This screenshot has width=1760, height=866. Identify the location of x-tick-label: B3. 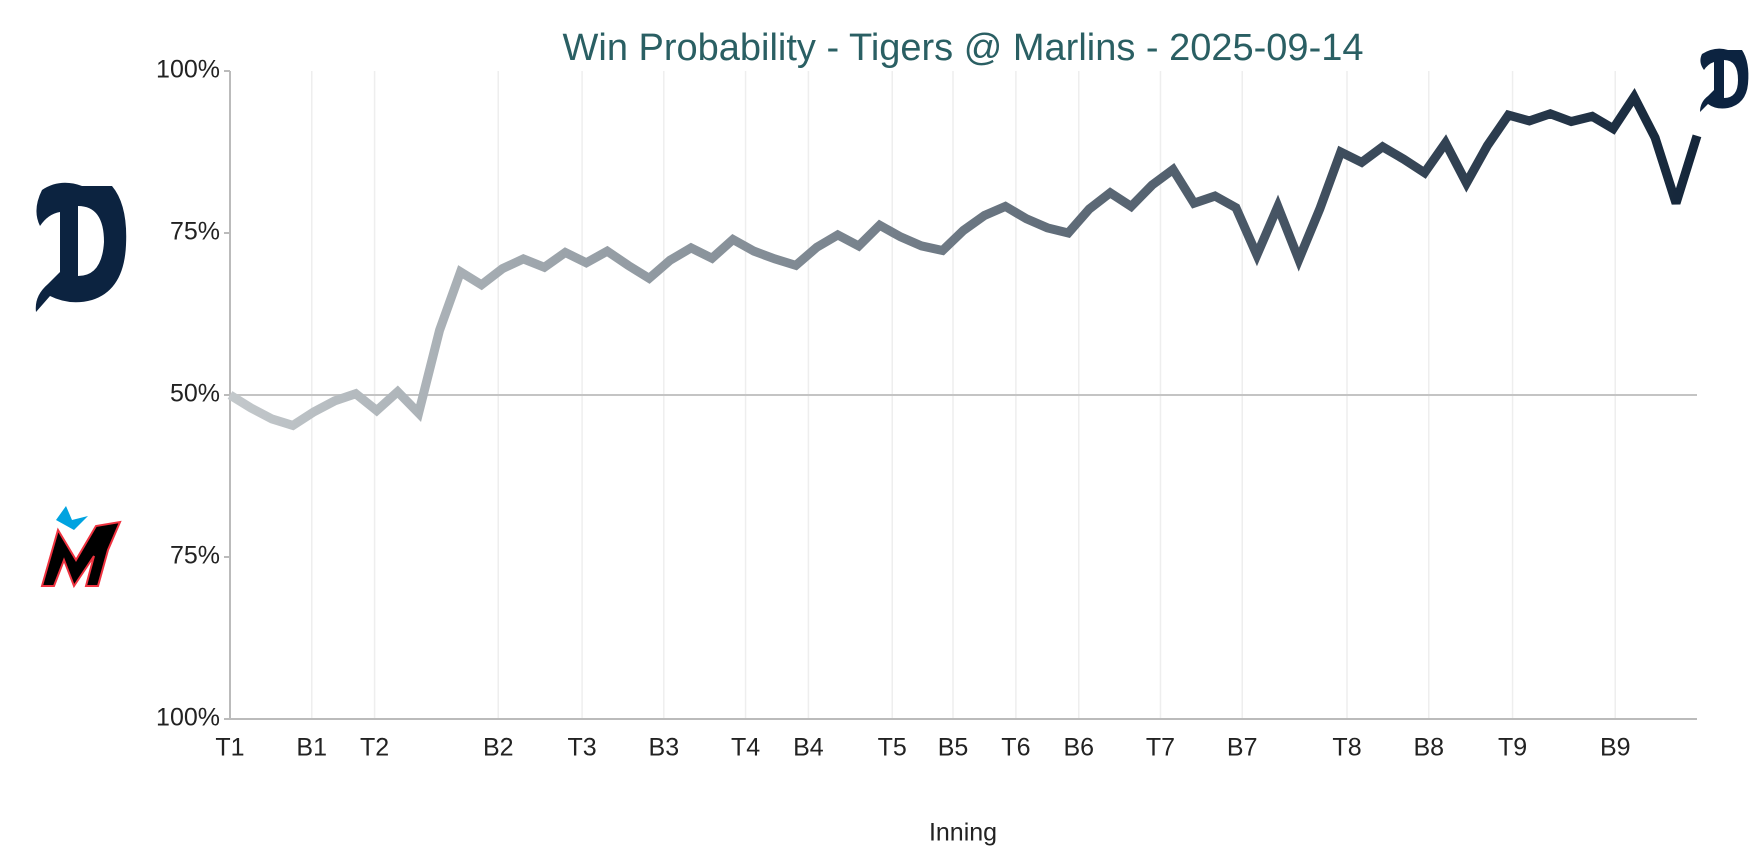
(664, 748).